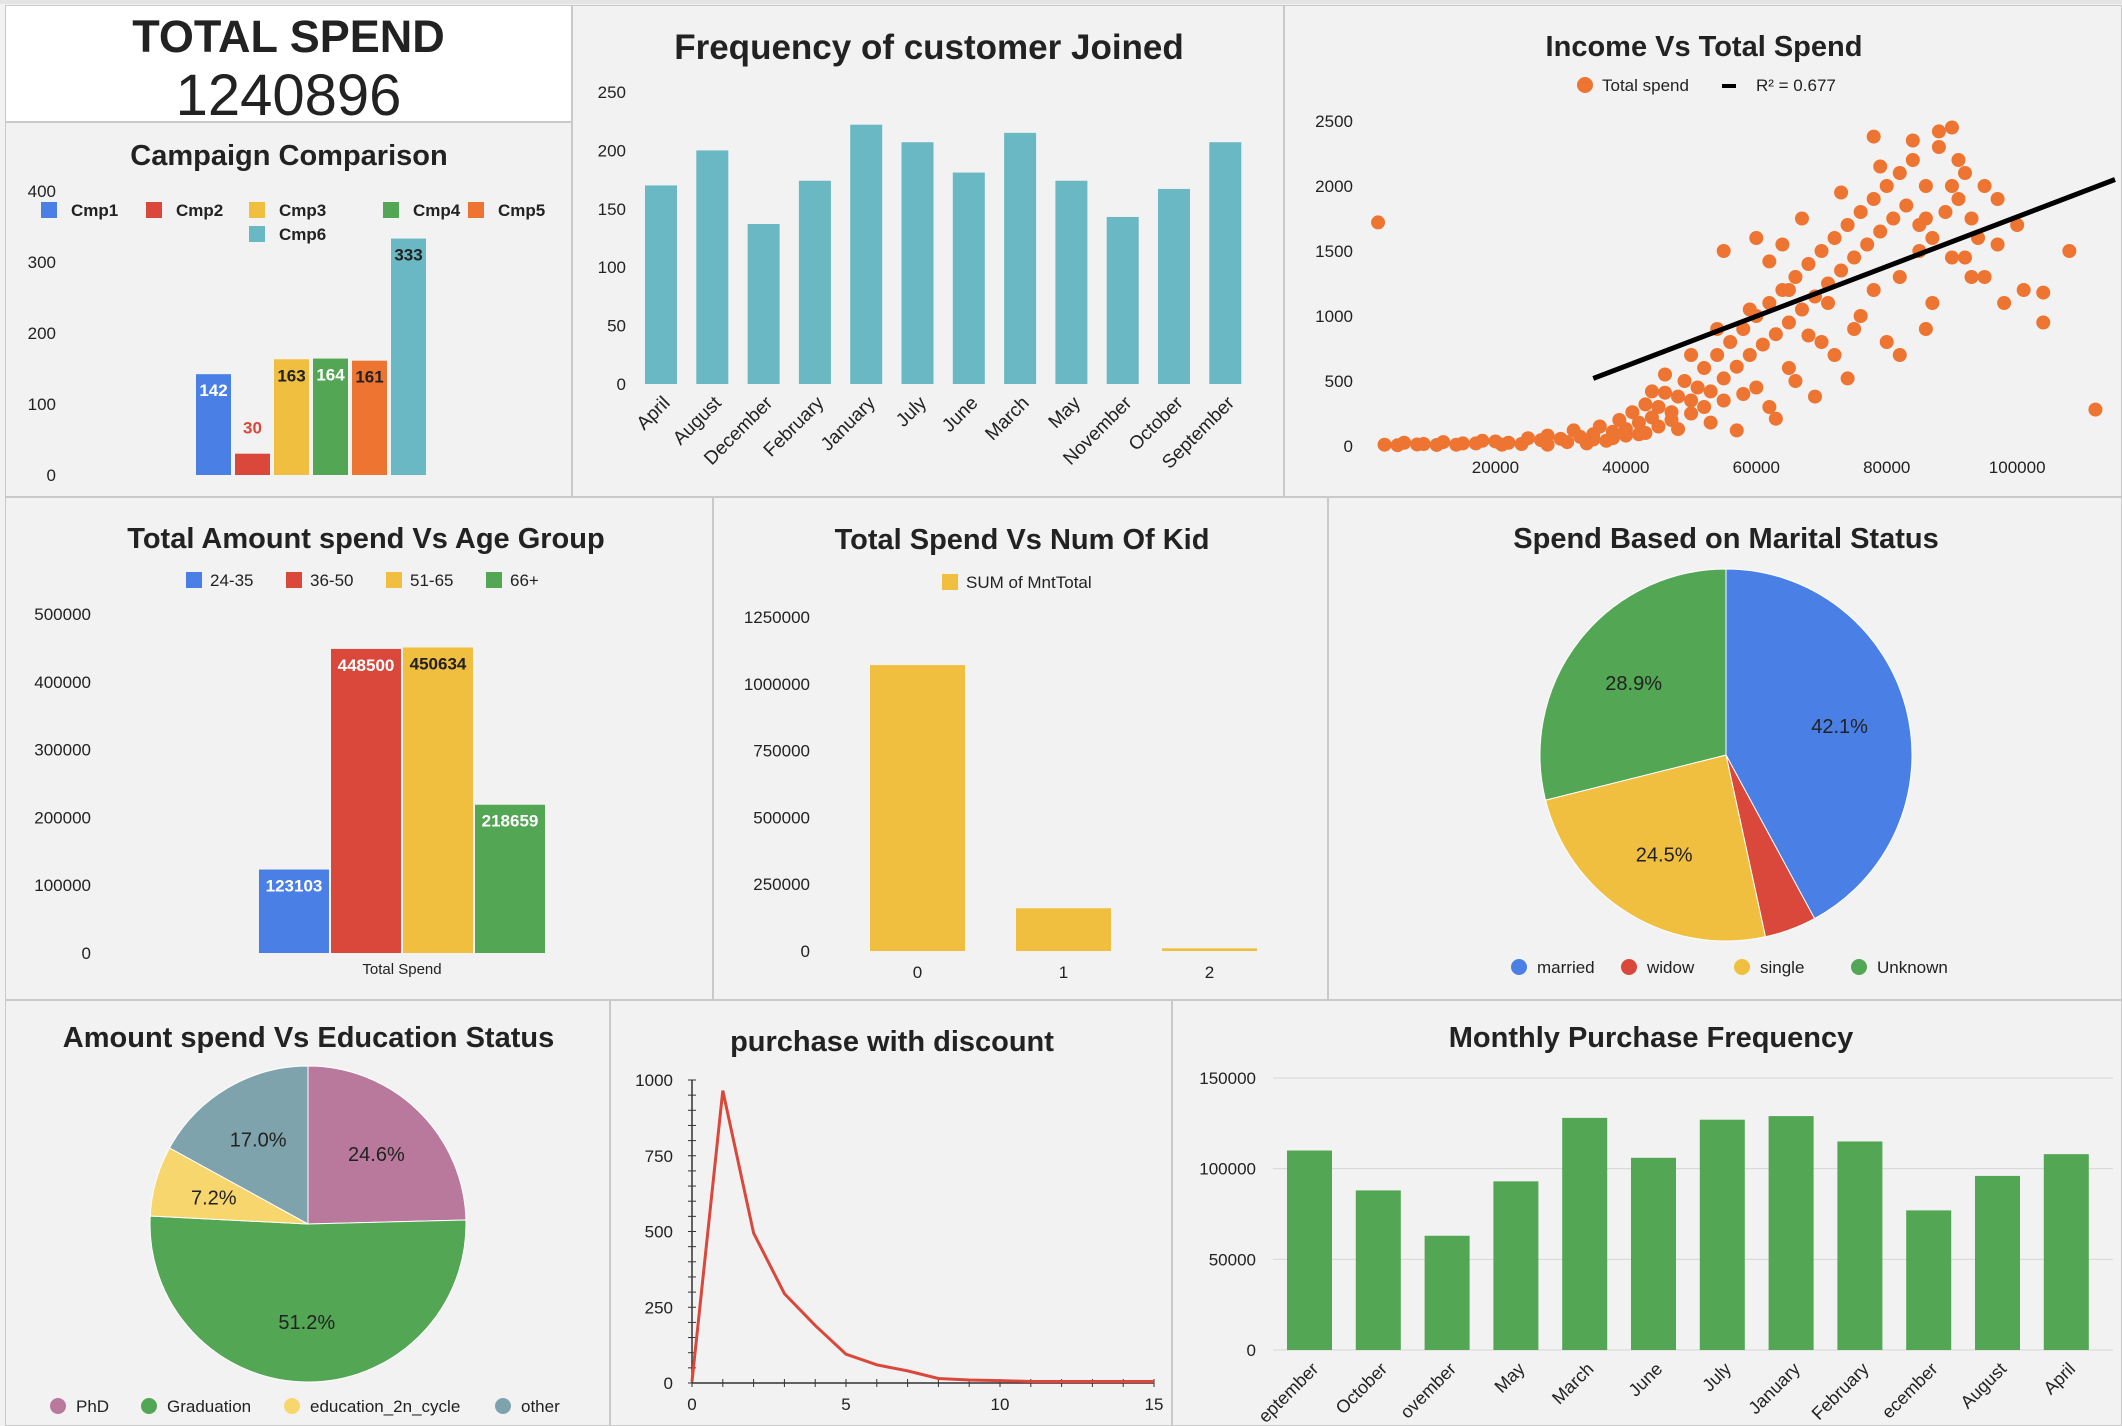 Image resolution: width=2122 pixels, height=1426 pixels. What do you see at coordinates (1227, 1169) in the screenshot?
I see `monthly-ytick: 100000` at bounding box center [1227, 1169].